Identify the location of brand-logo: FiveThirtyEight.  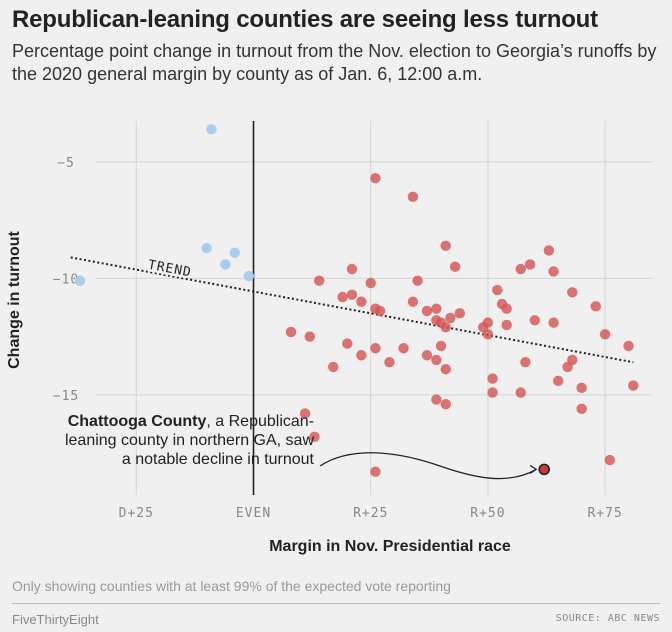
(55, 619).